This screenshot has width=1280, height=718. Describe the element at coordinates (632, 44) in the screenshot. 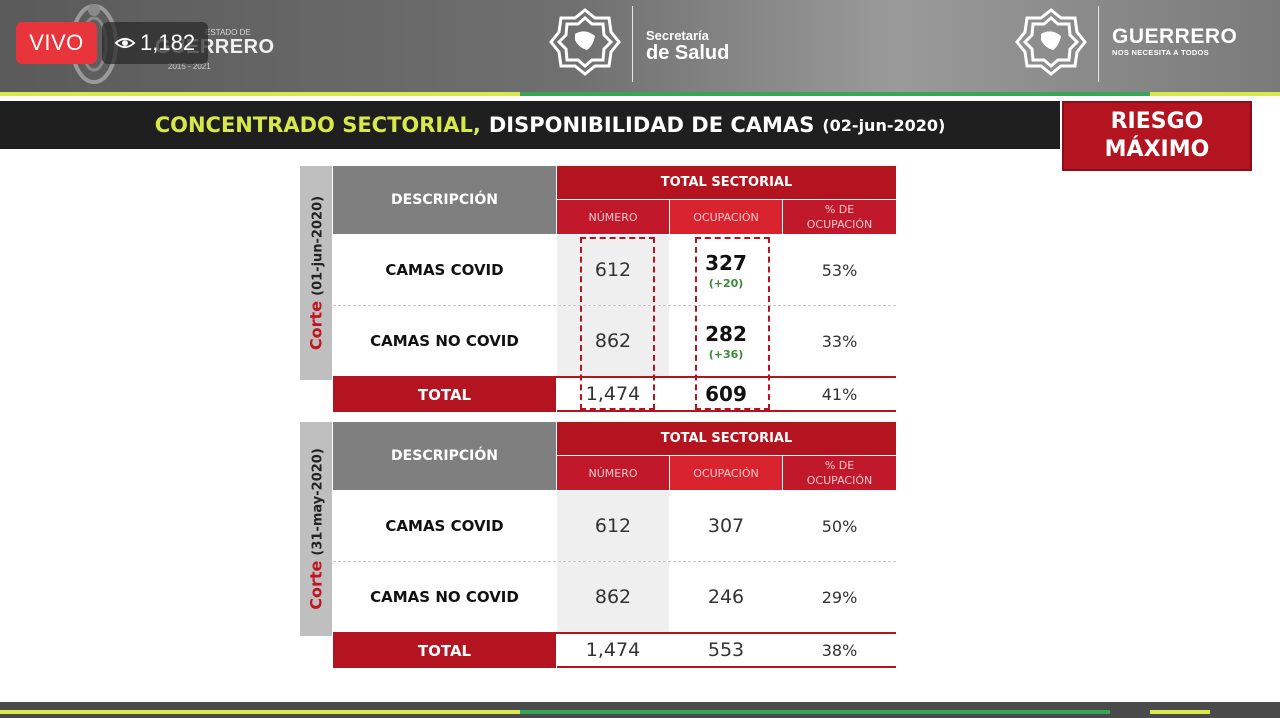

I see `salud-divider` at that location.